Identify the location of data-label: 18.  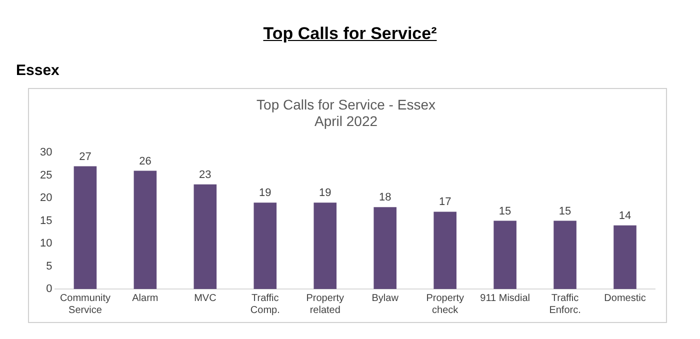
(385, 198).